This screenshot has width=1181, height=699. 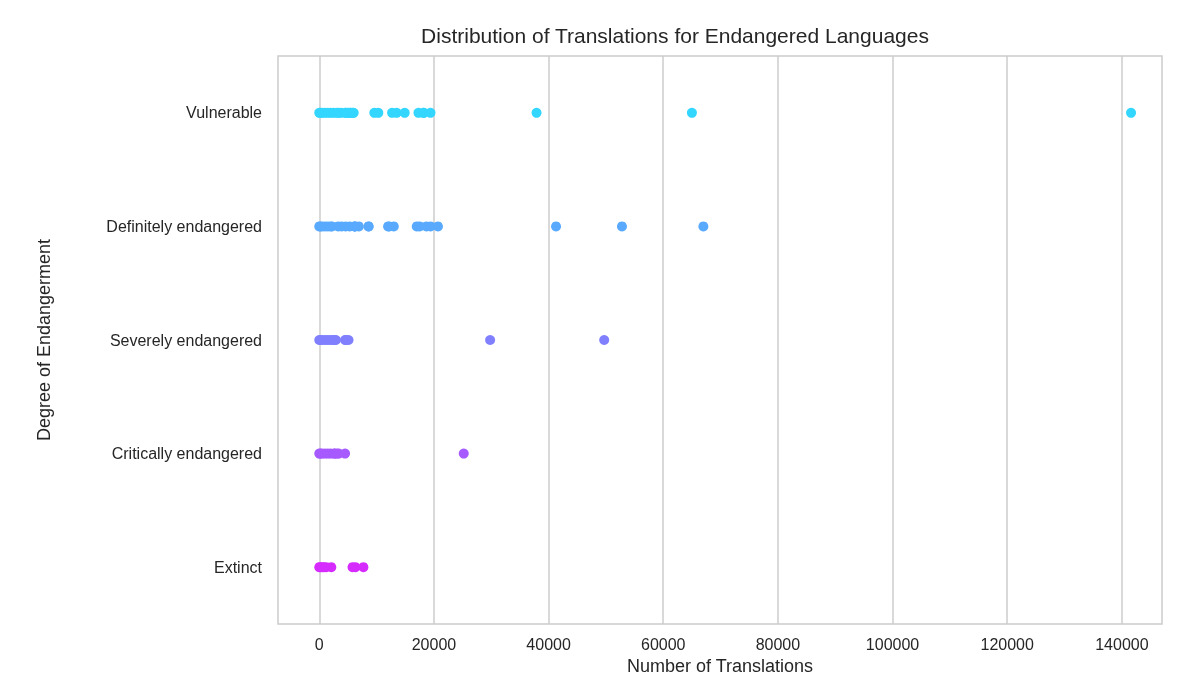 What do you see at coordinates (1007, 644) in the screenshot?
I see `x-tick-label: 120000` at bounding box center [1007, 644].